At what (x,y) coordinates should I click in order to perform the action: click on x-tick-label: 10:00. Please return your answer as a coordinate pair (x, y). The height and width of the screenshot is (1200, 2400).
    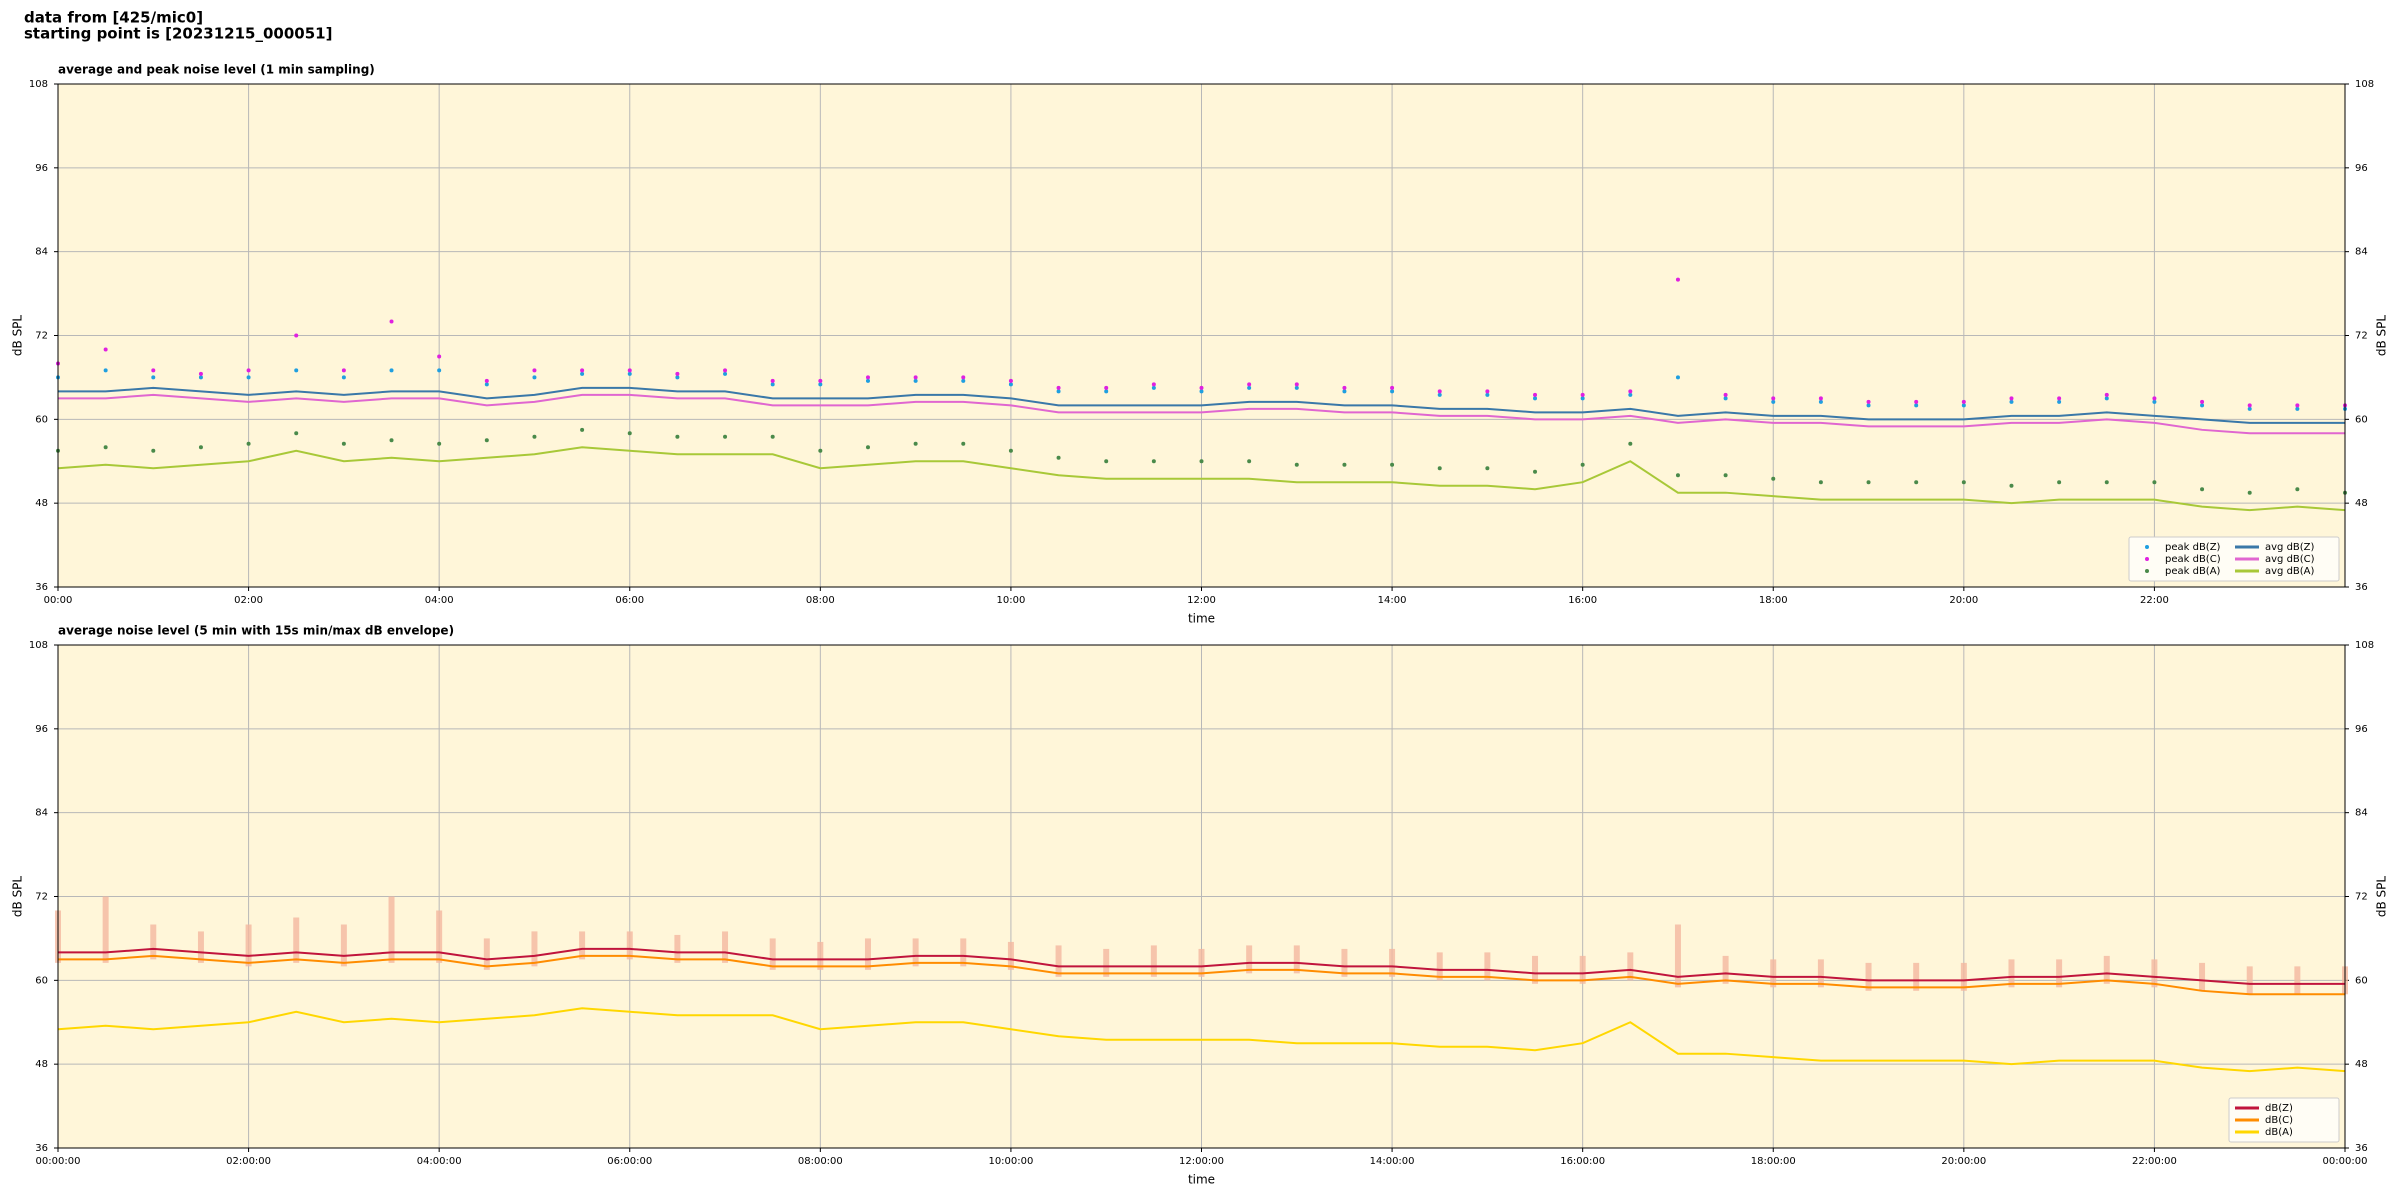
    Looking at the image, I should click on (1011, 600).